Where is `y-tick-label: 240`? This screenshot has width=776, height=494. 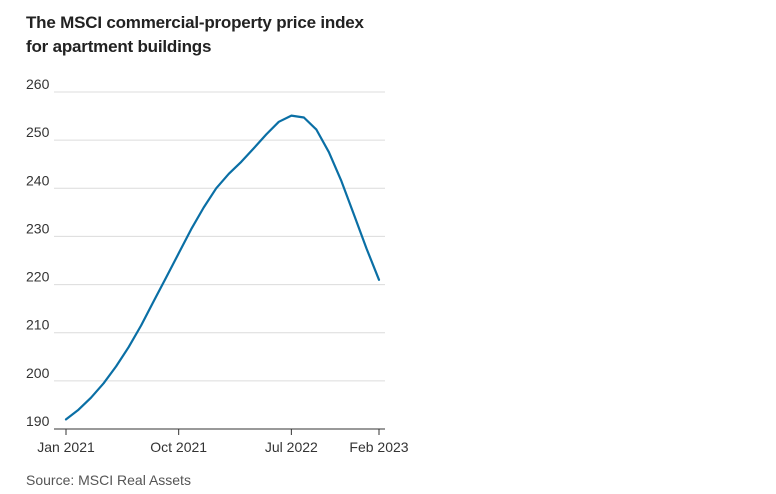 y-tick-label: 240 is located at coordinates (38, 180).